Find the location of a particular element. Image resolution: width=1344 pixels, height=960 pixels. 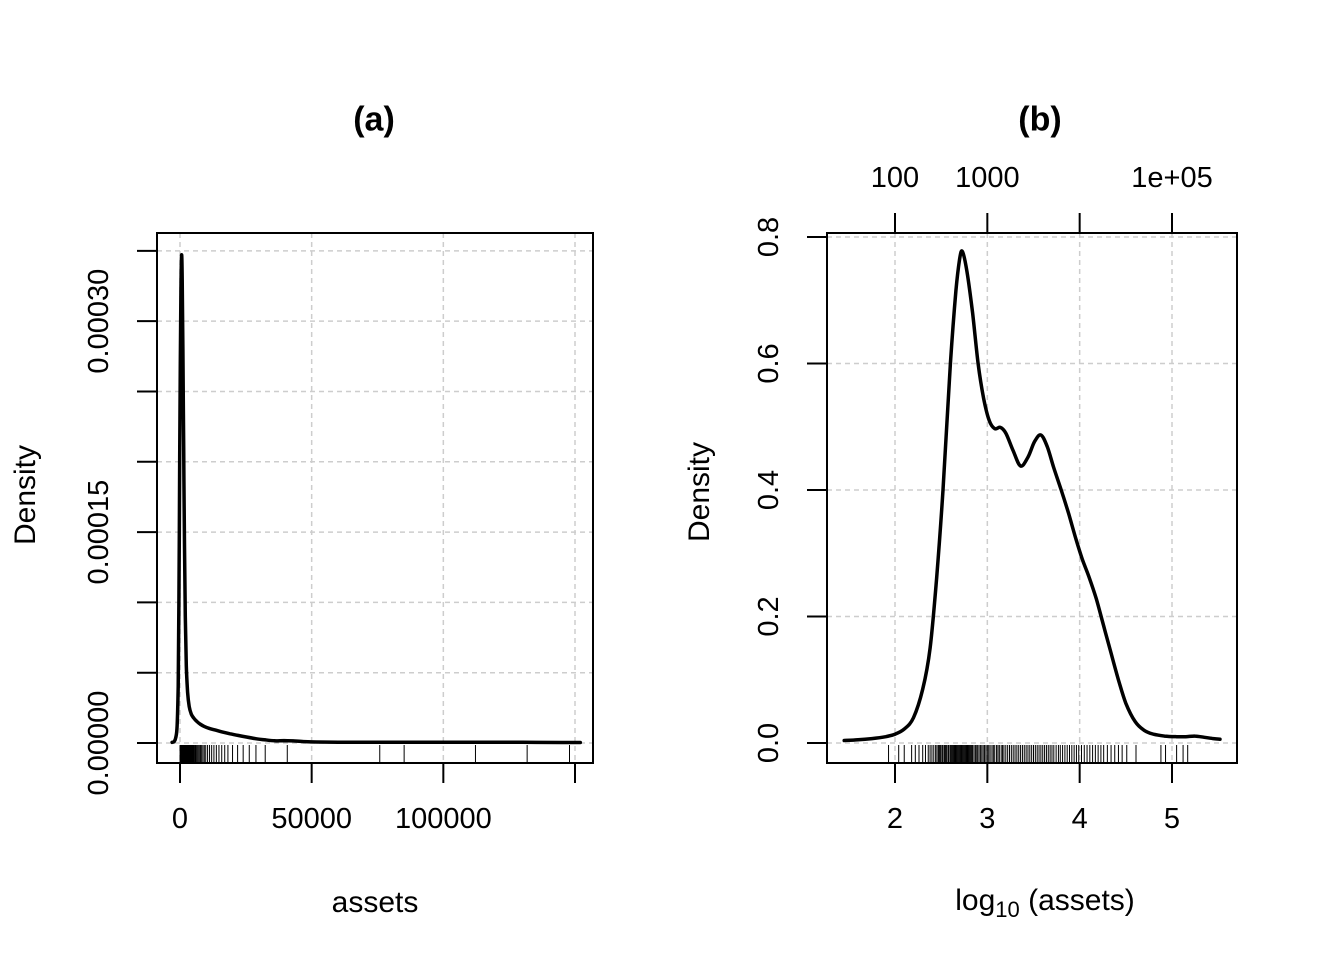

x-tick-label: 5 is located at coordinates (1172, 819).